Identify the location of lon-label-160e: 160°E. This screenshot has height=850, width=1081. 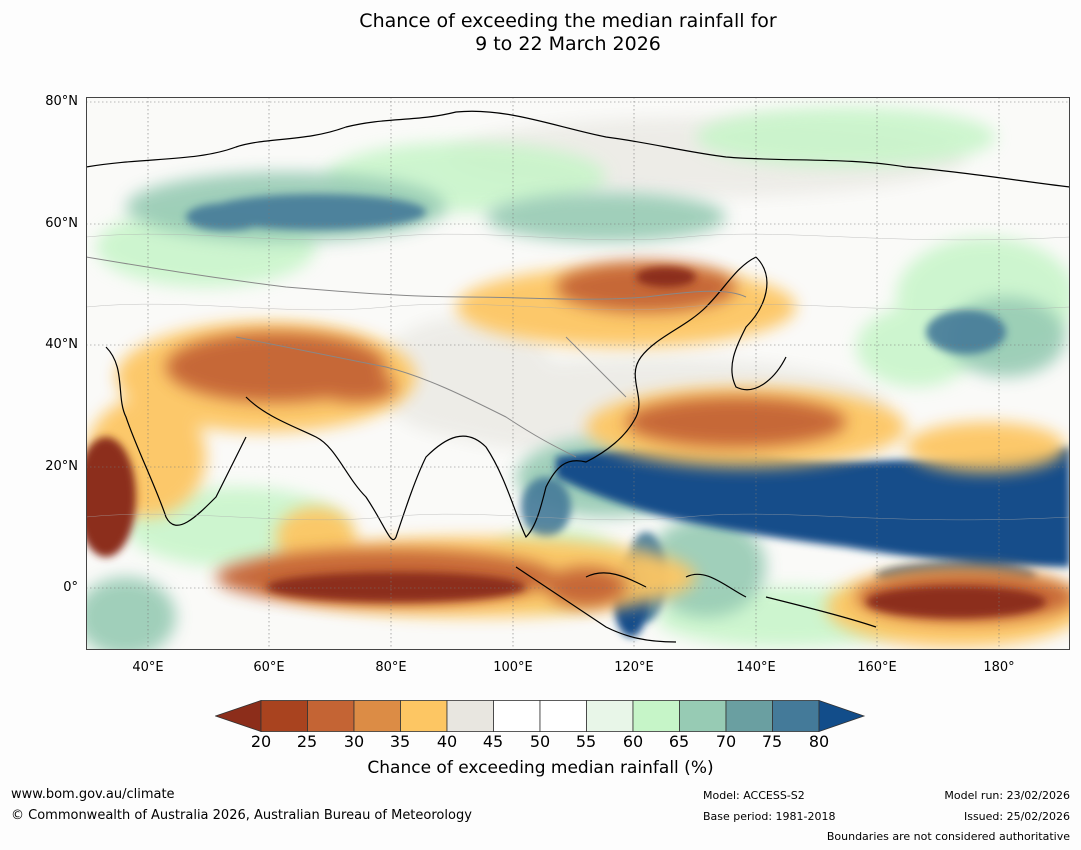
(877, 667).